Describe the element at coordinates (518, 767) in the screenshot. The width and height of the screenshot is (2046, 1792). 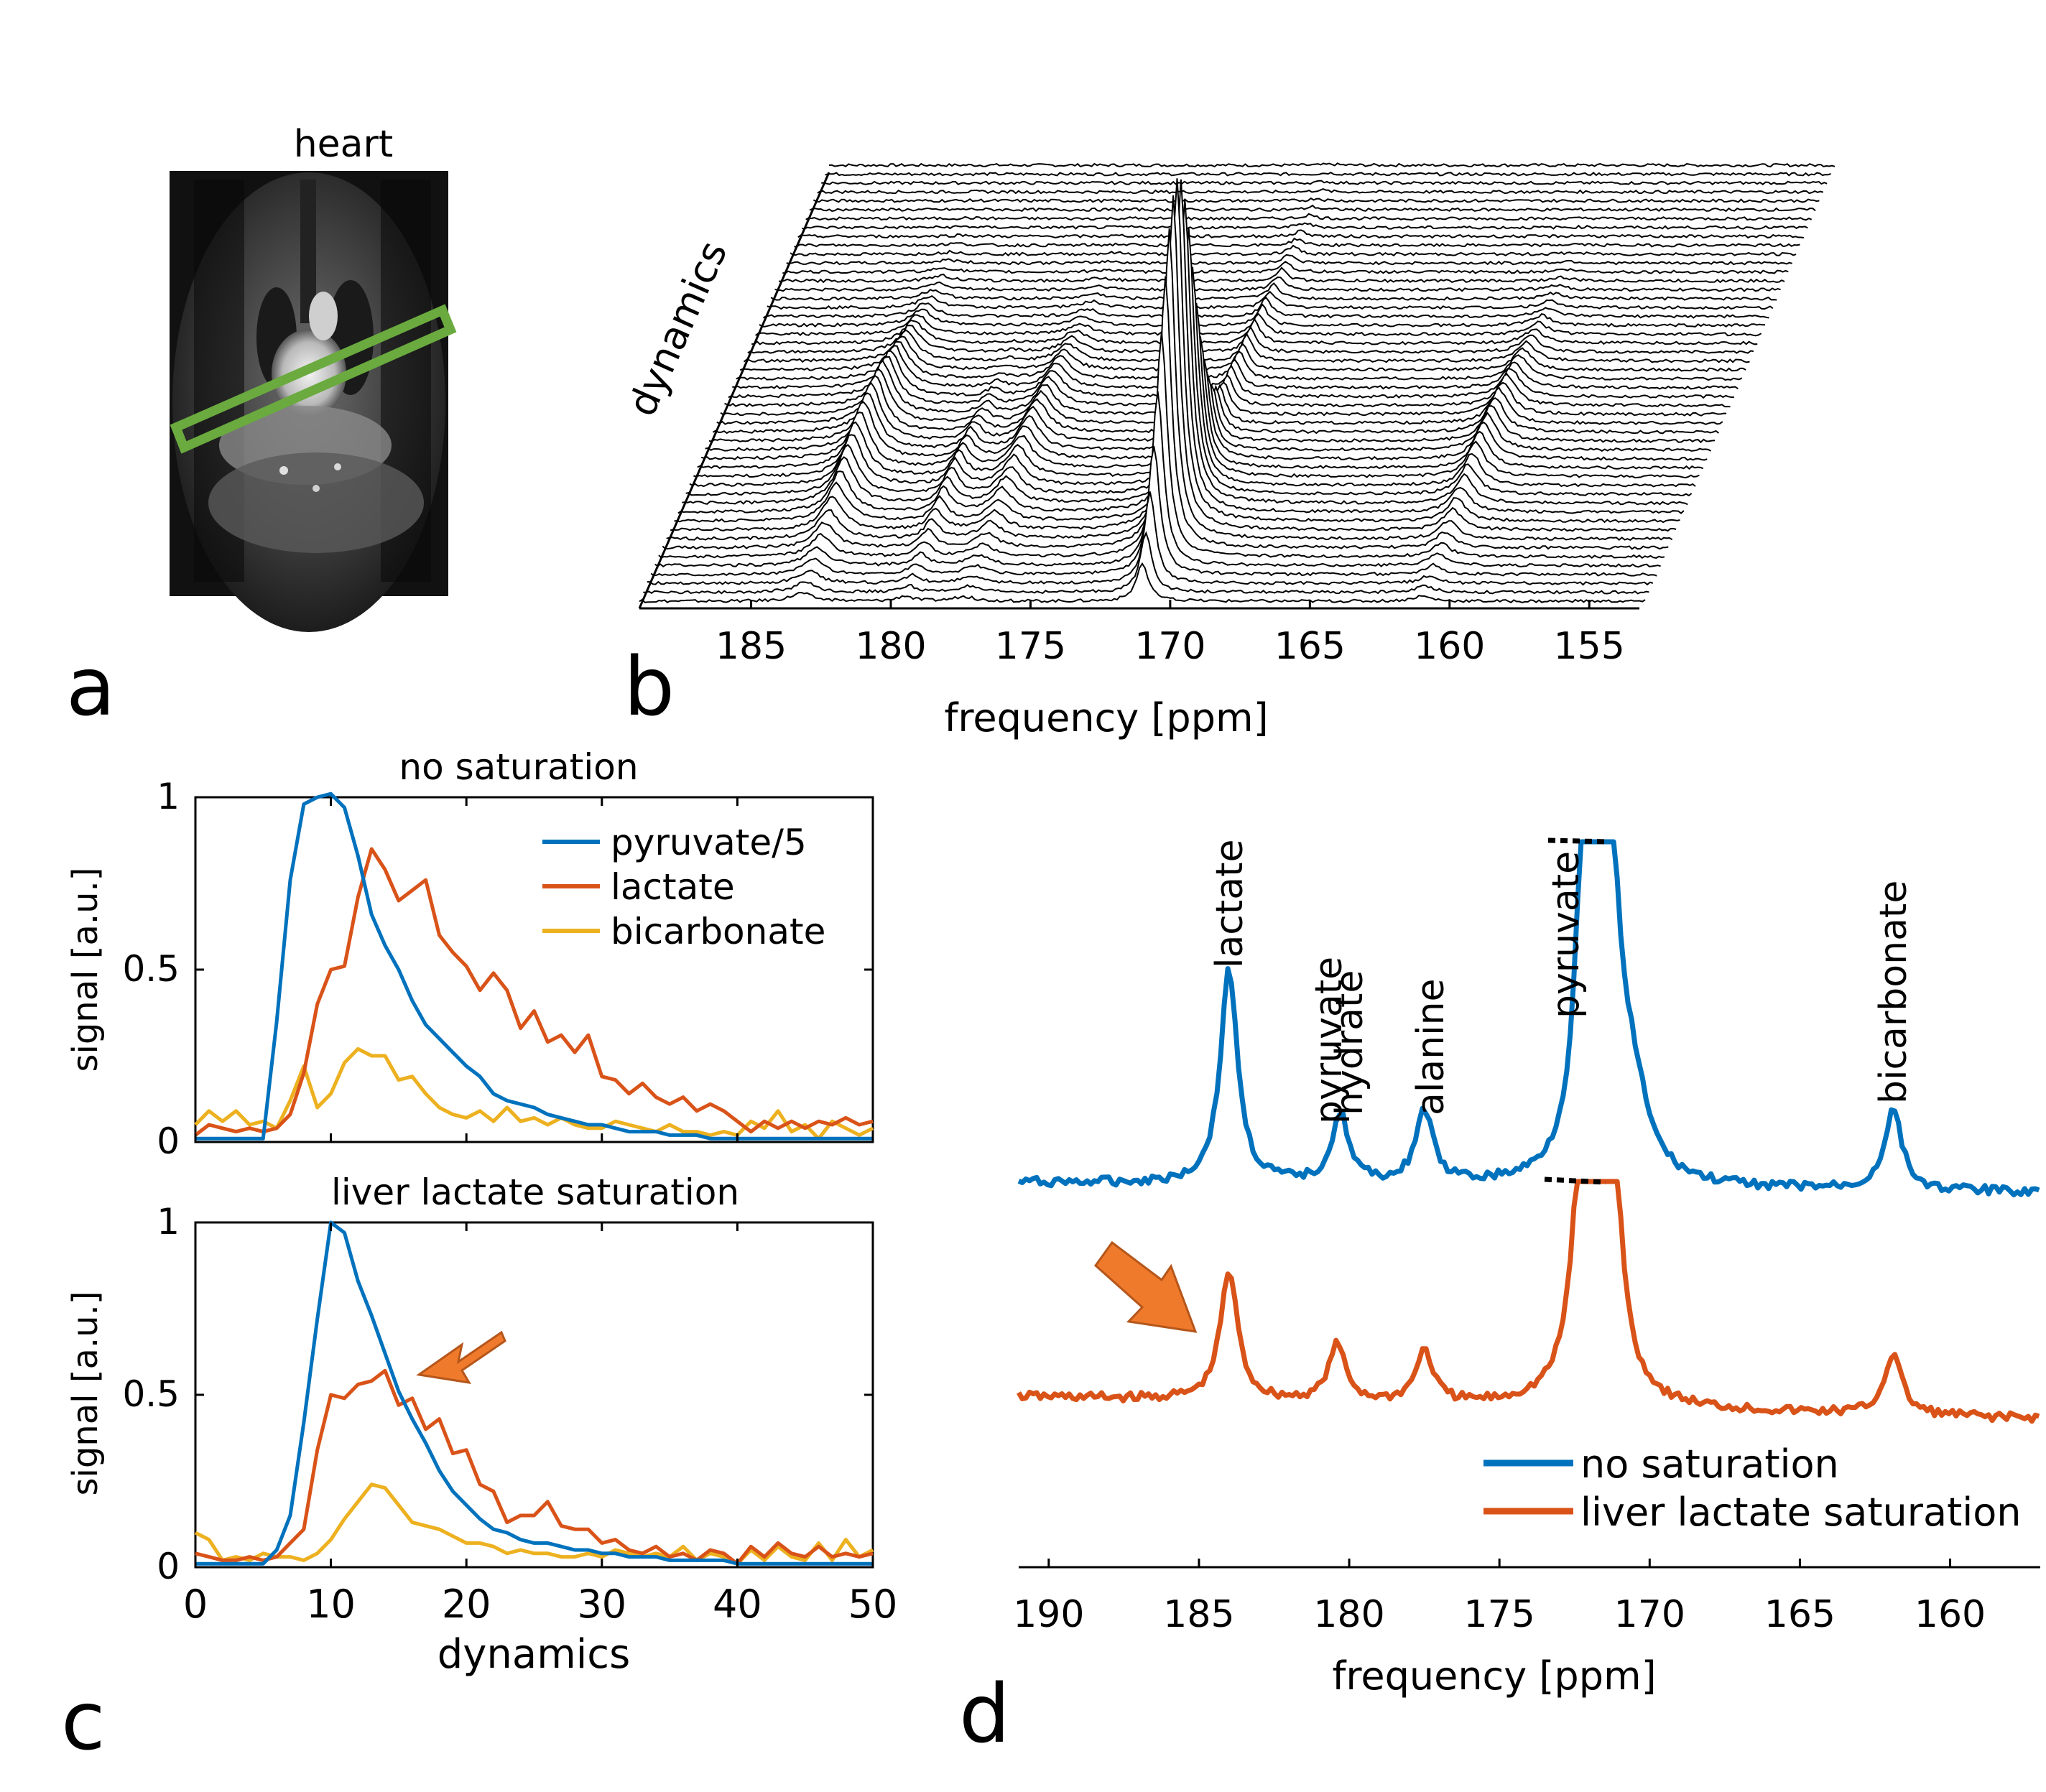
I see `c-top-title: no saturation` at that location.